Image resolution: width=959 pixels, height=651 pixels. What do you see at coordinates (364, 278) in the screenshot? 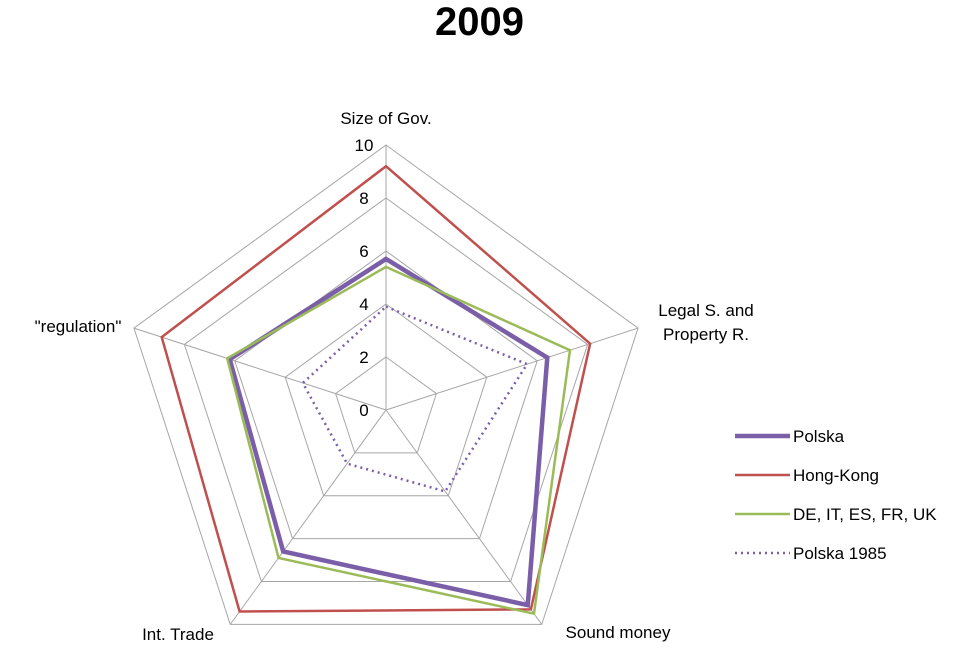
I see `tick-labels: 0 2 4 6 8 10` at bounding box center [364, 278].